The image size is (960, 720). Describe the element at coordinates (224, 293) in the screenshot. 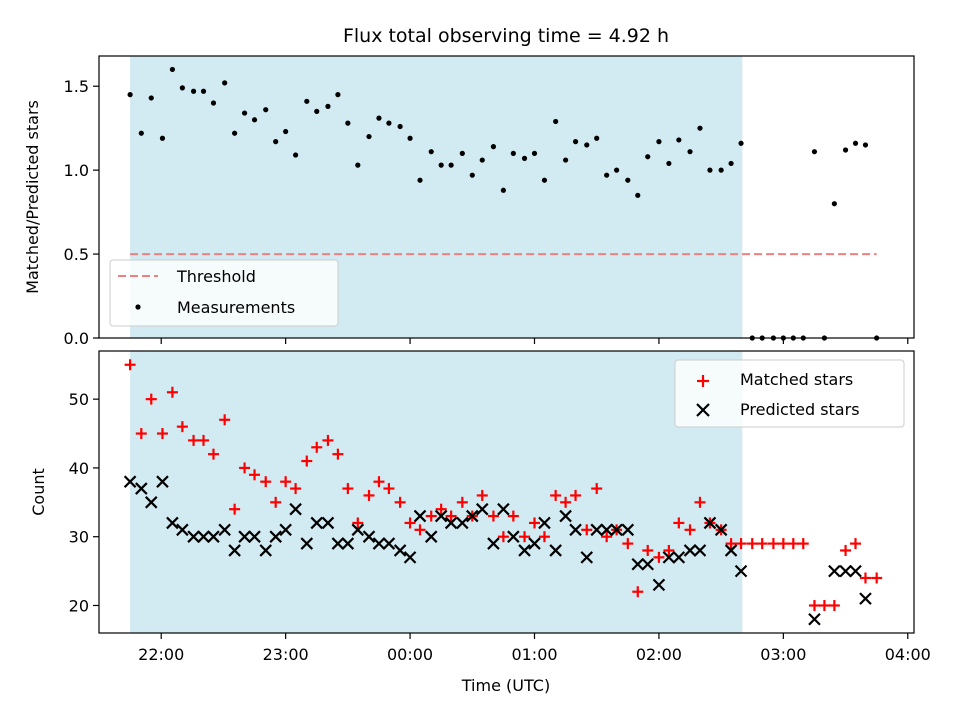

I see `ratio-legend: Threshold Measurements` at that location.